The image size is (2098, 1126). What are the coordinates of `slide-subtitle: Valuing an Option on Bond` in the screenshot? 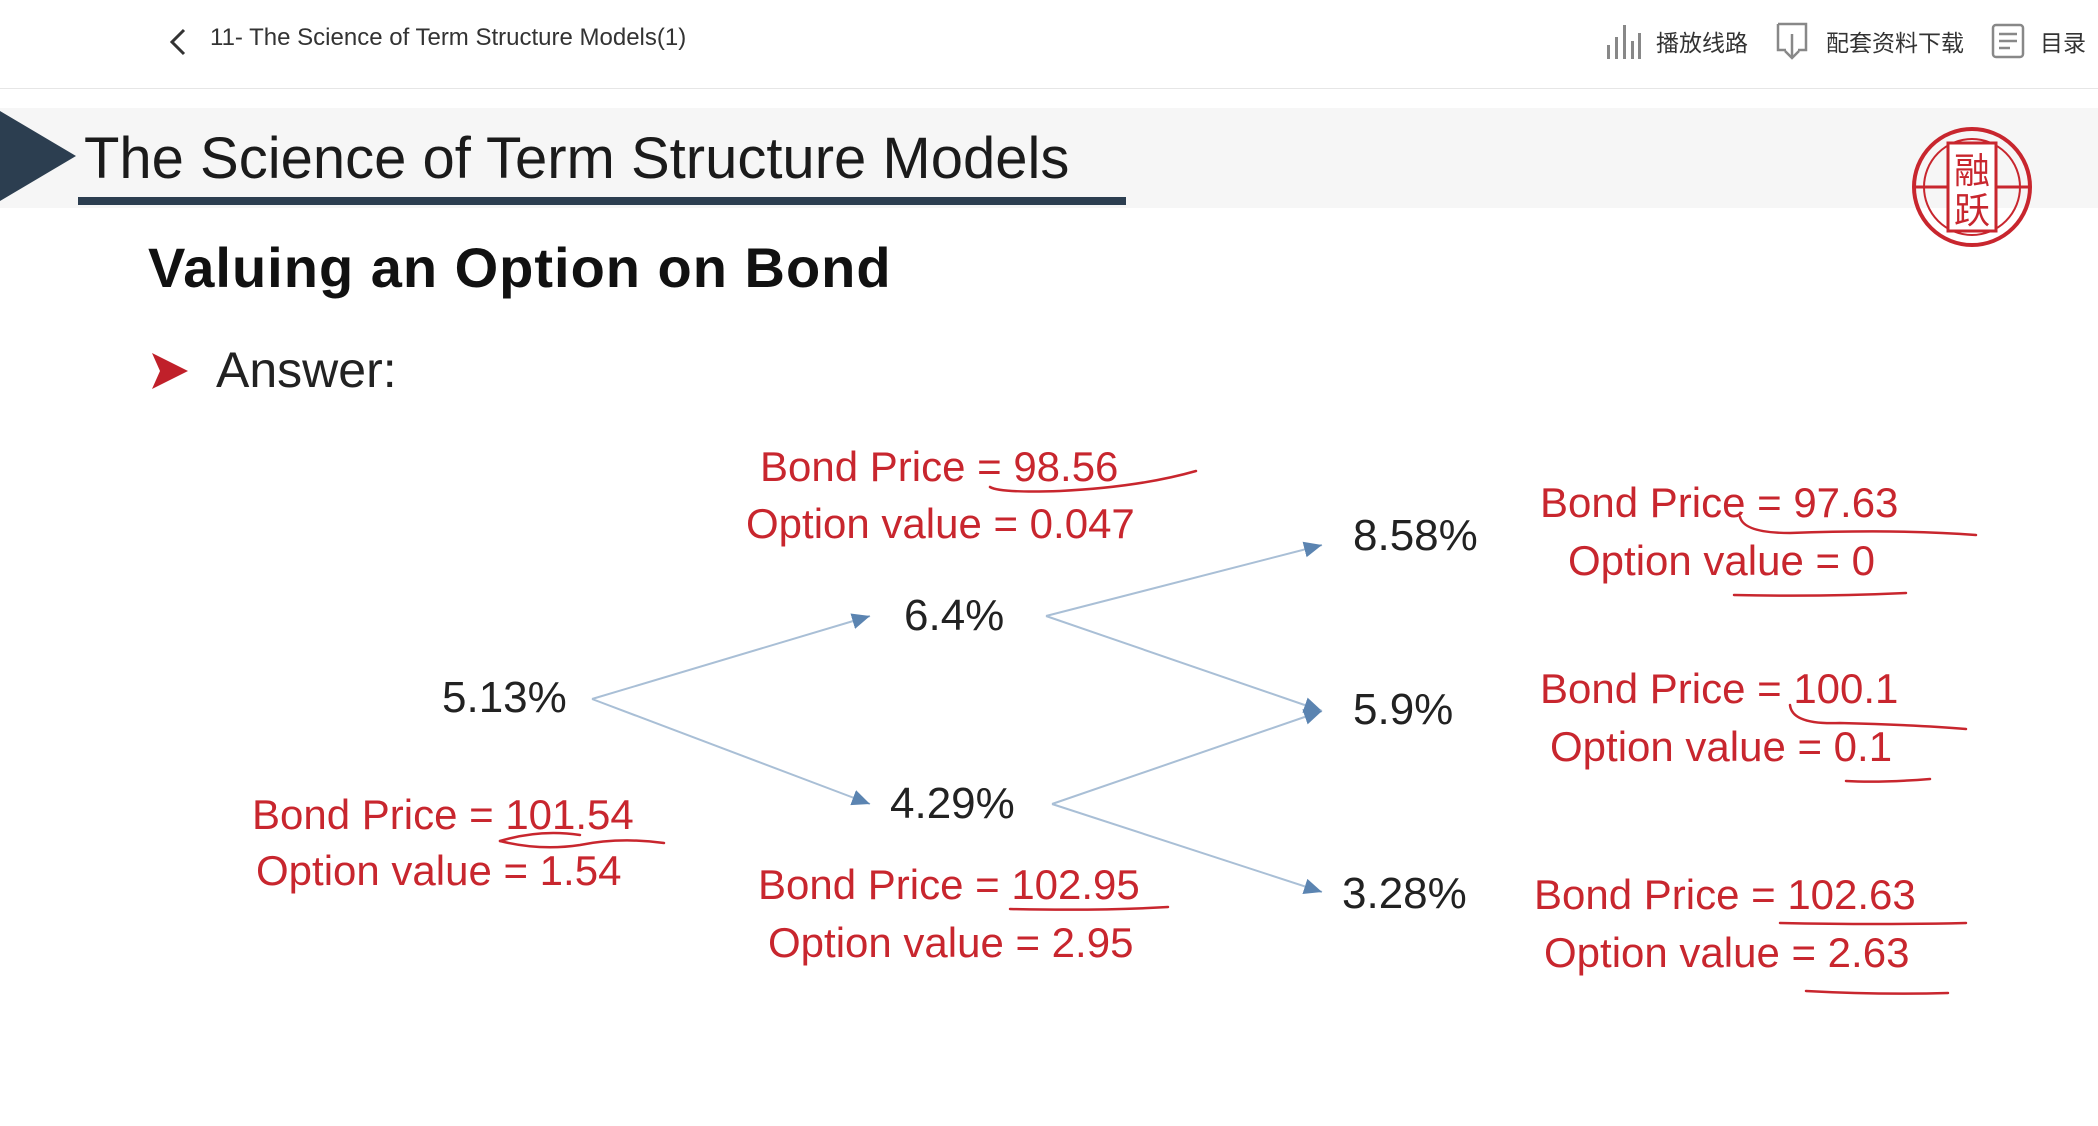 It's located at (520, 267).